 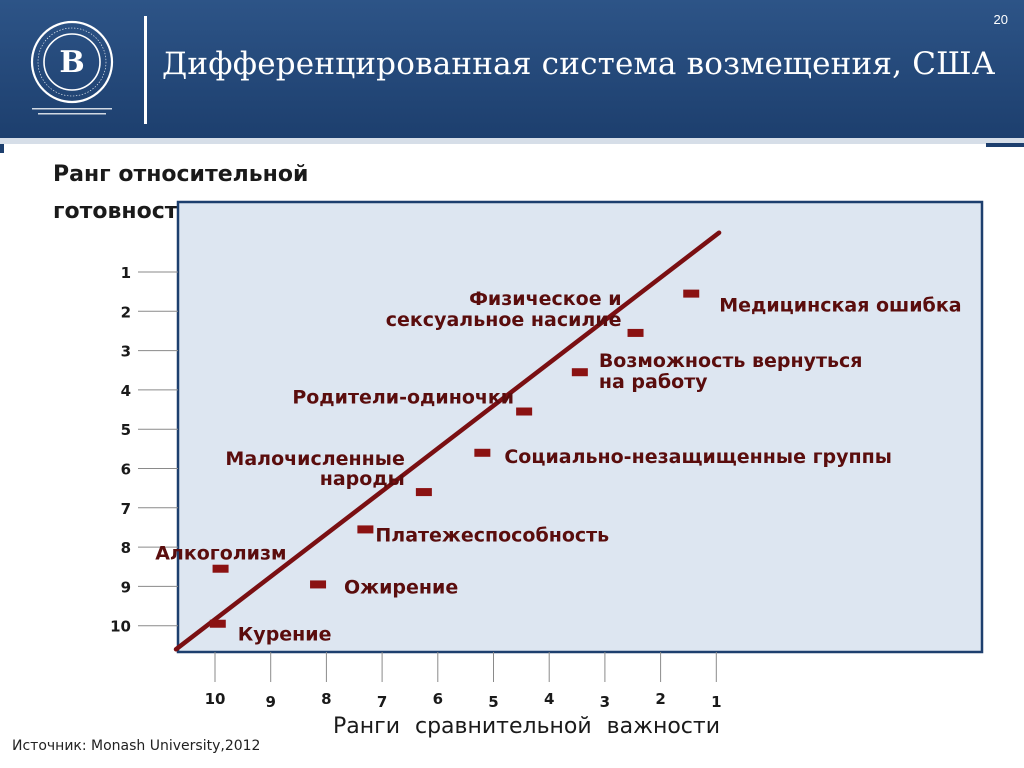 I want to click on y-tick-label: 1, so click(x=126, y=273).